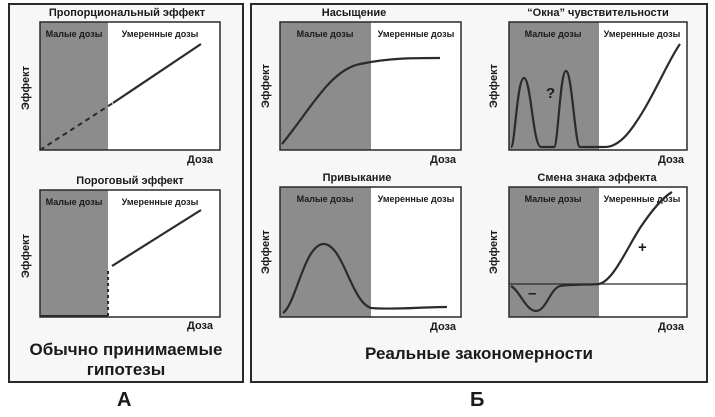 The image size is (715, 417). I want to click on caption-real-patterns: Реальные закономерности, so click(479, 353).